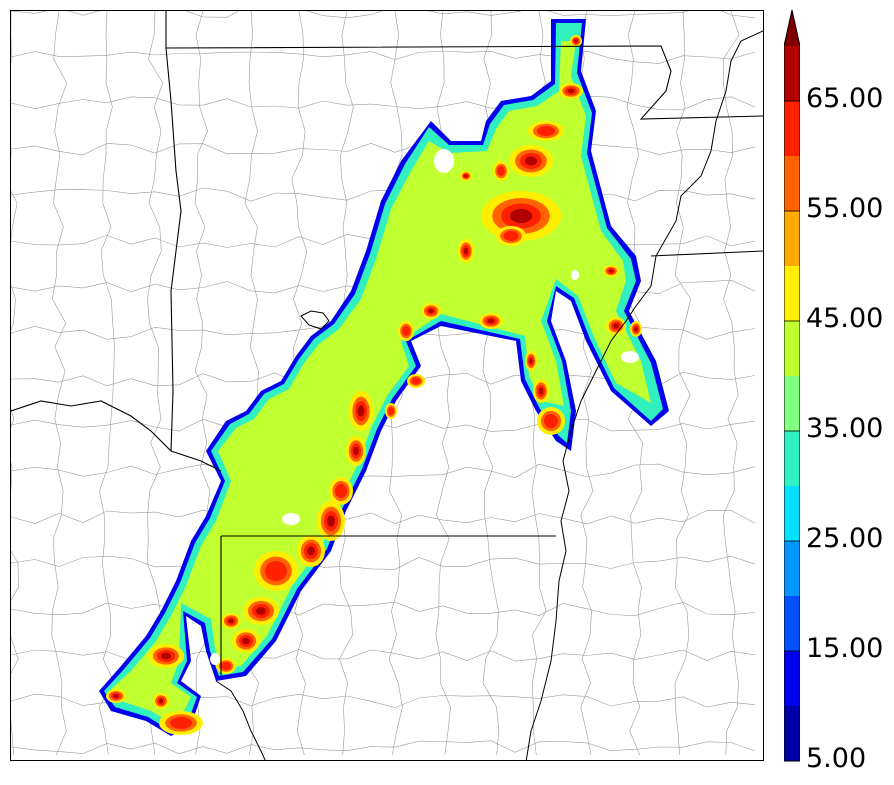 This screenshot has height=785, width=894. I want to click on colorbar-label-55: 55.00, so click(845, 208).